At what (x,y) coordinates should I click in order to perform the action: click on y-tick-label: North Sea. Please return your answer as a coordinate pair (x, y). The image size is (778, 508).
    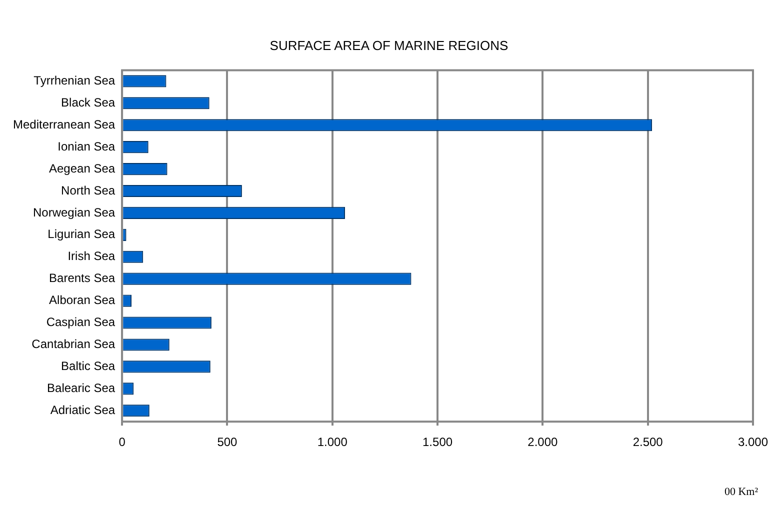
    Looking at the image, I should click on (88, 190).